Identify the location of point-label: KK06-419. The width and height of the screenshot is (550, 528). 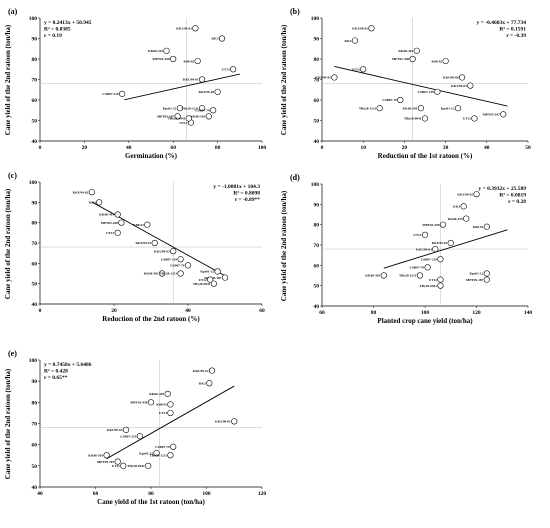
(405, 51).